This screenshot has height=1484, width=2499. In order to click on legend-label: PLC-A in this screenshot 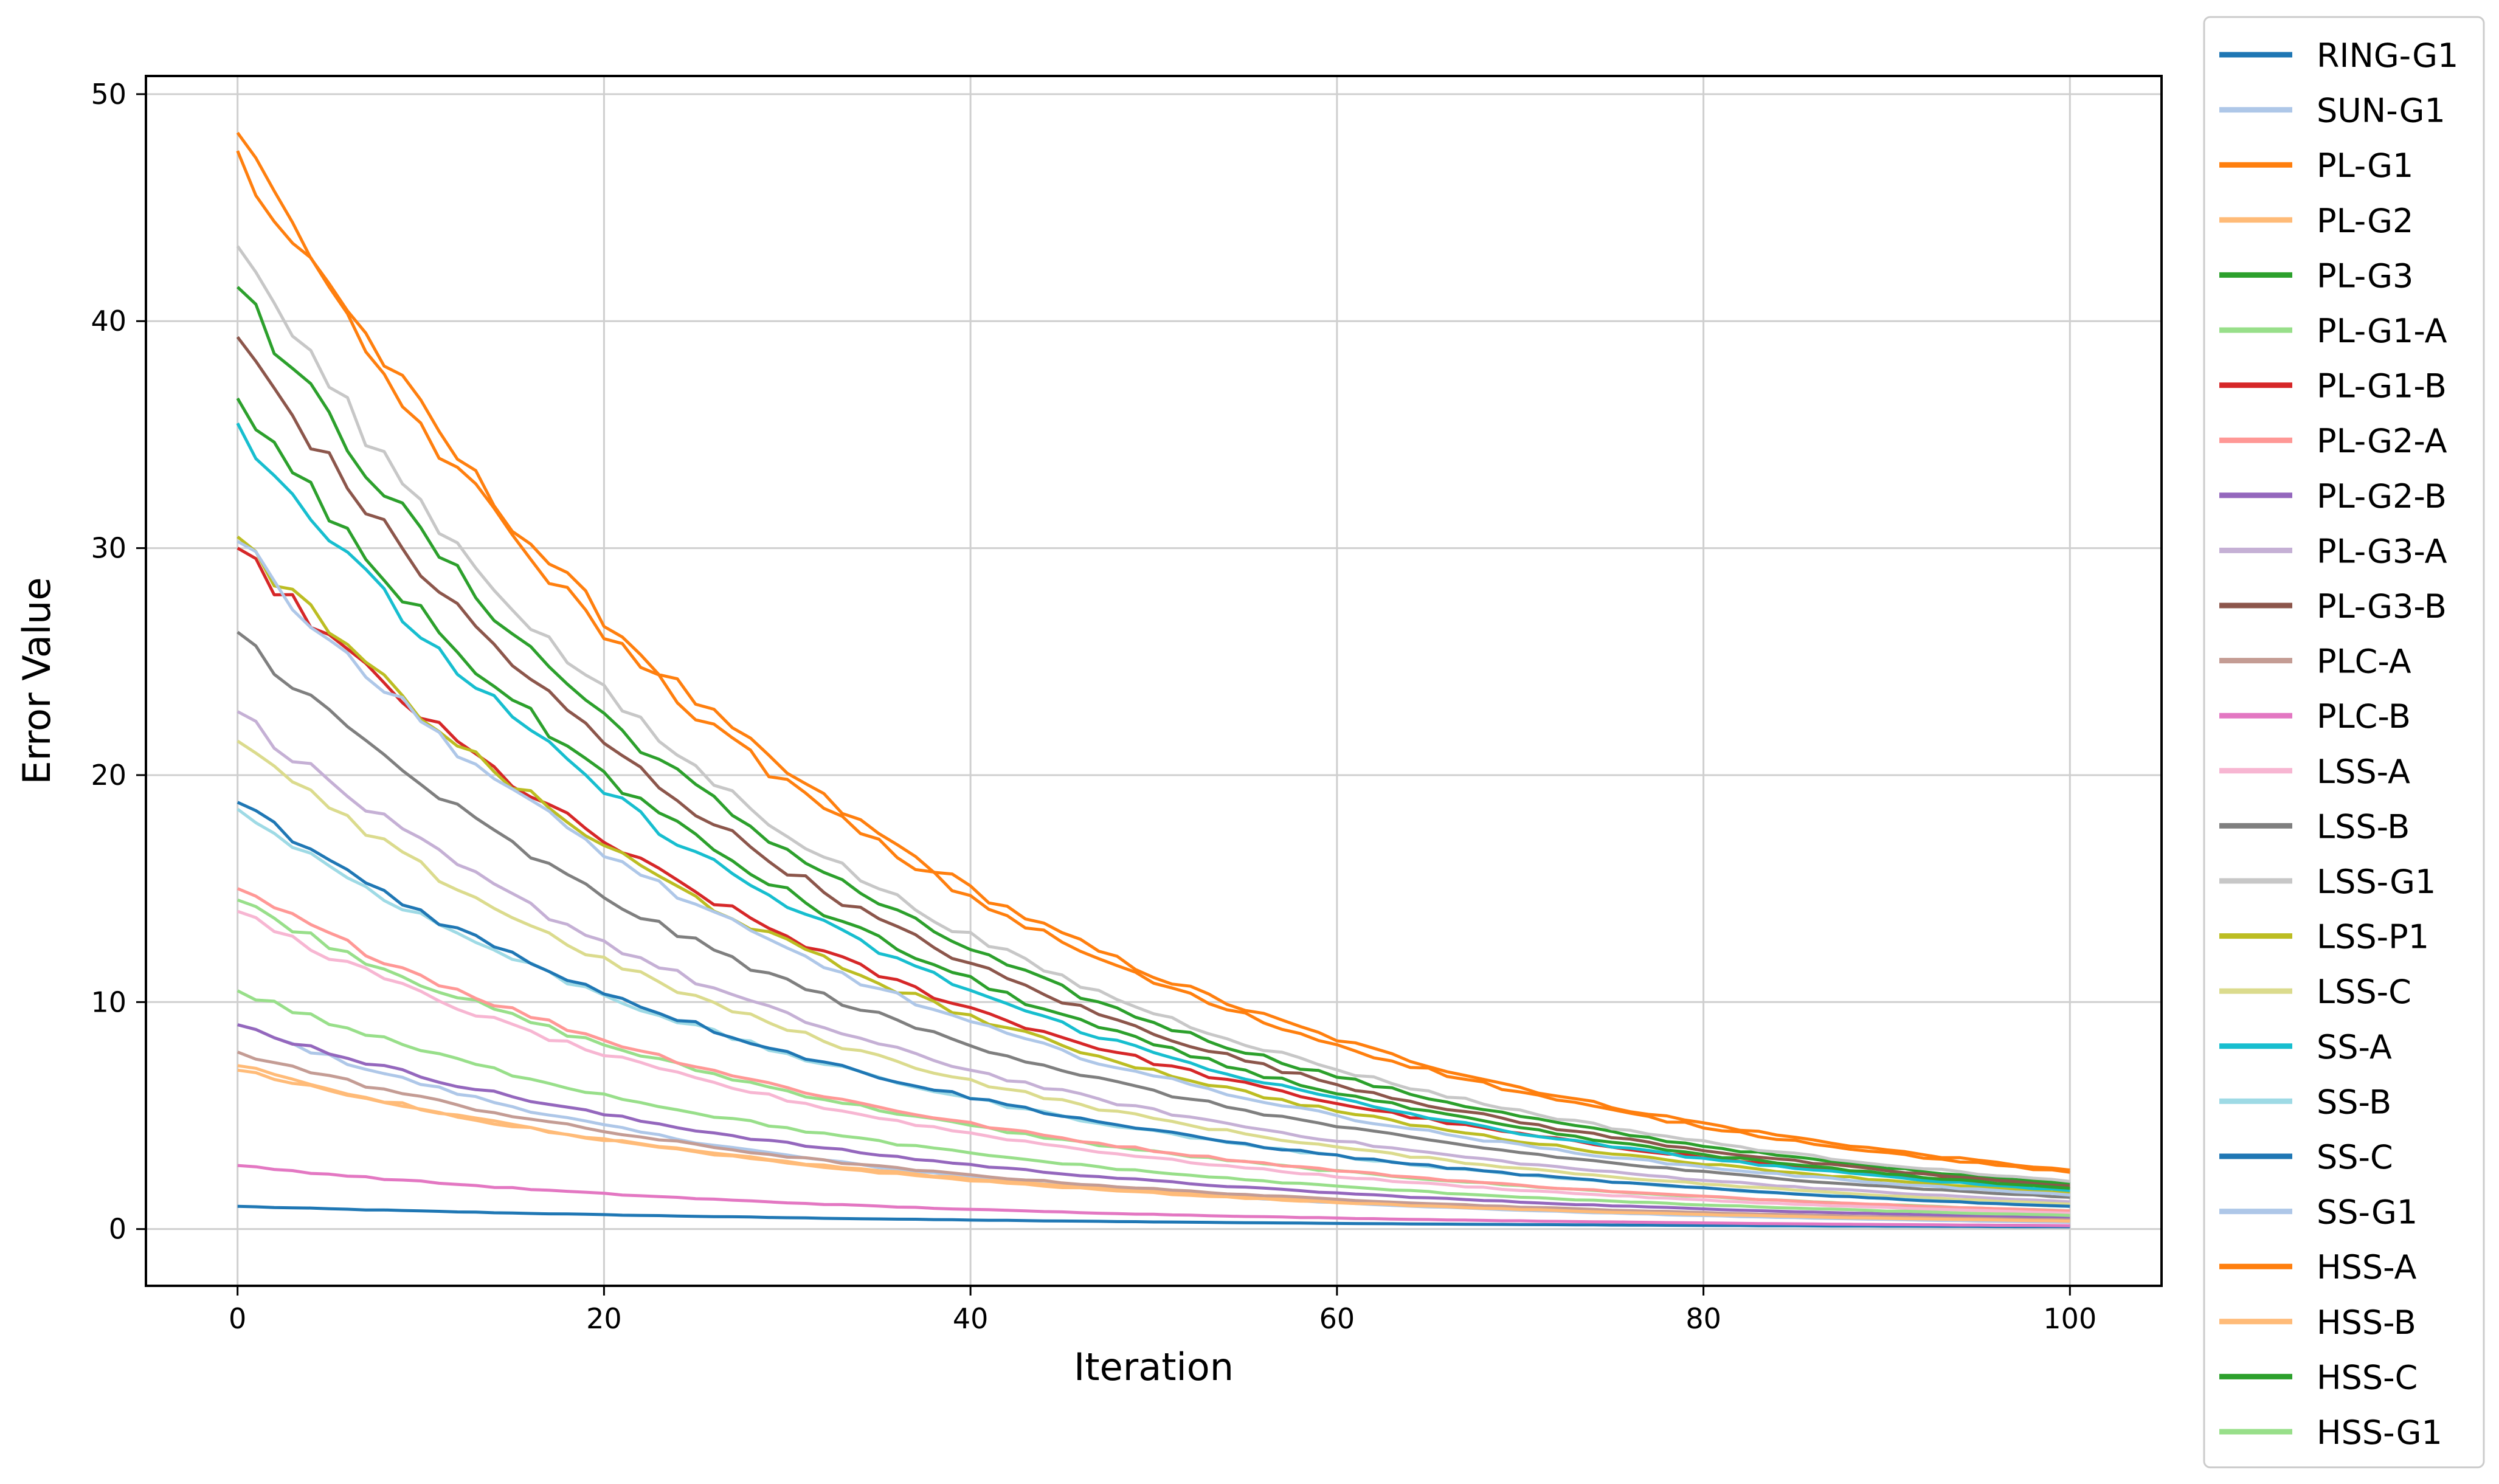, I will do `click(2364, 662)`.